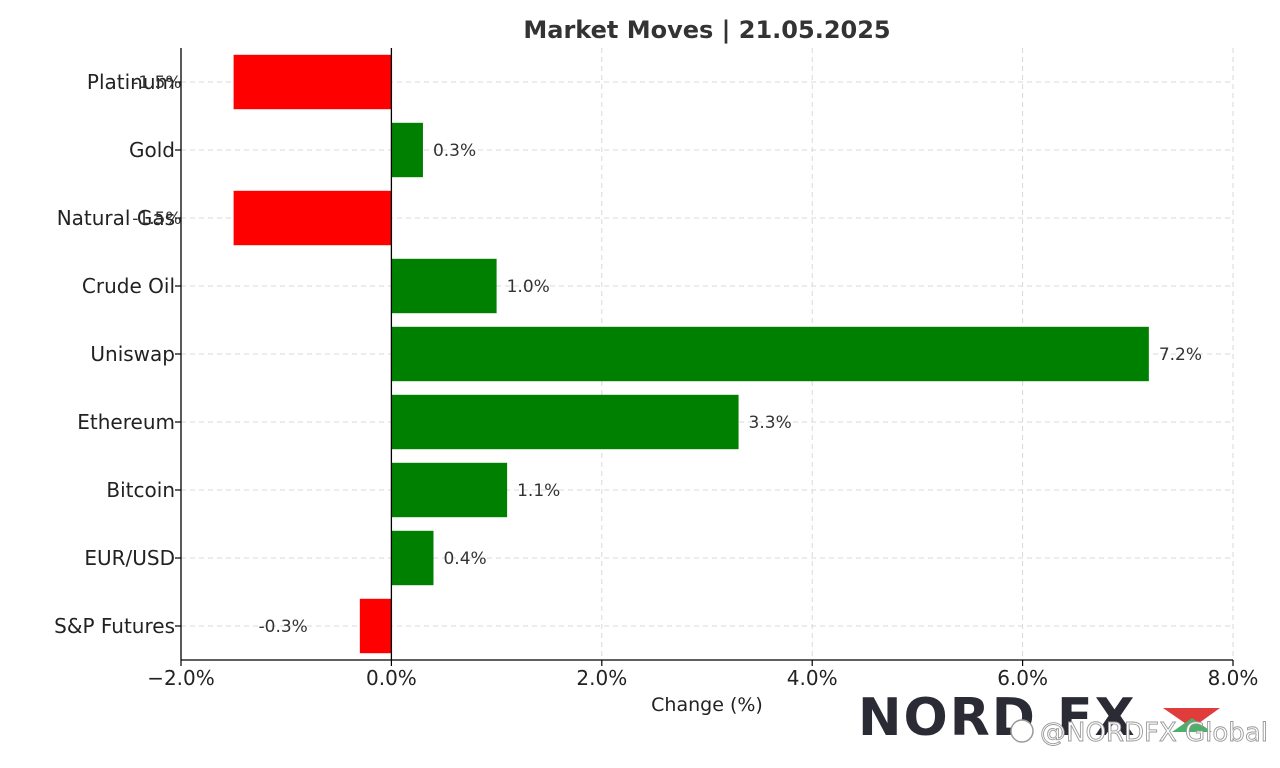 This screenshot has width=1280, height=768. I want to click on bar-s-p-futures, so click(375, 626).